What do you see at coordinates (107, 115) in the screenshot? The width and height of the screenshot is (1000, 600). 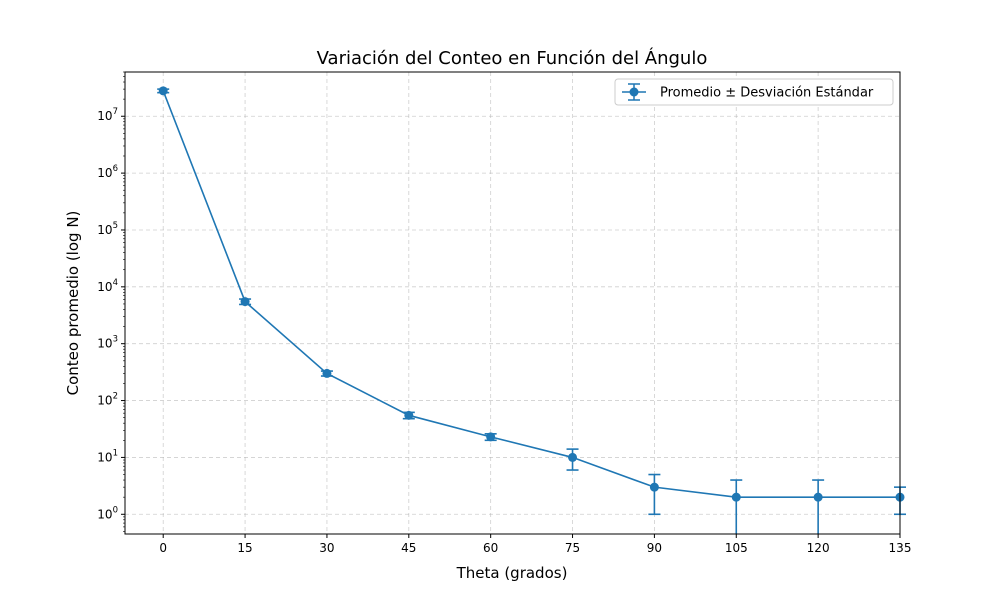 I see `y-tick-label: 10⁷` at bounding box center [107, 115].